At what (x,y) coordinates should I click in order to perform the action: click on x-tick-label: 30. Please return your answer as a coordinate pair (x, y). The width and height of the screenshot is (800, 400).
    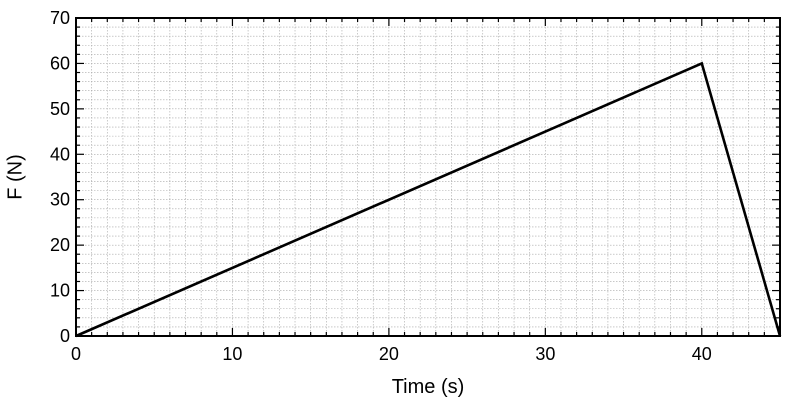
    Looking at the image, I should click on (545, 354).